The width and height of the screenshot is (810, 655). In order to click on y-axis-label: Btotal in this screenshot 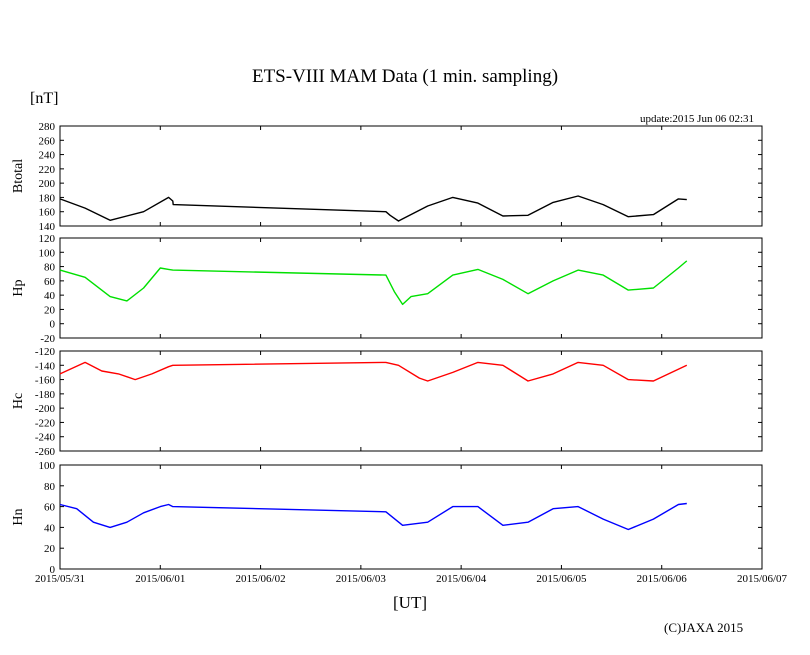, I will do `click(18, 176)`.